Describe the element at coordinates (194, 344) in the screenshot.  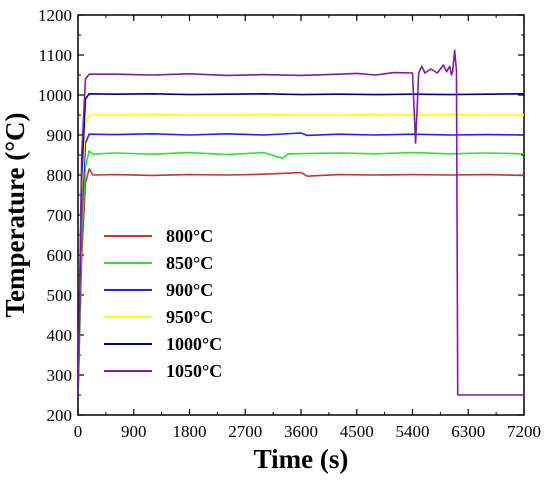
I see `legend-label: 1000°C` at that location.